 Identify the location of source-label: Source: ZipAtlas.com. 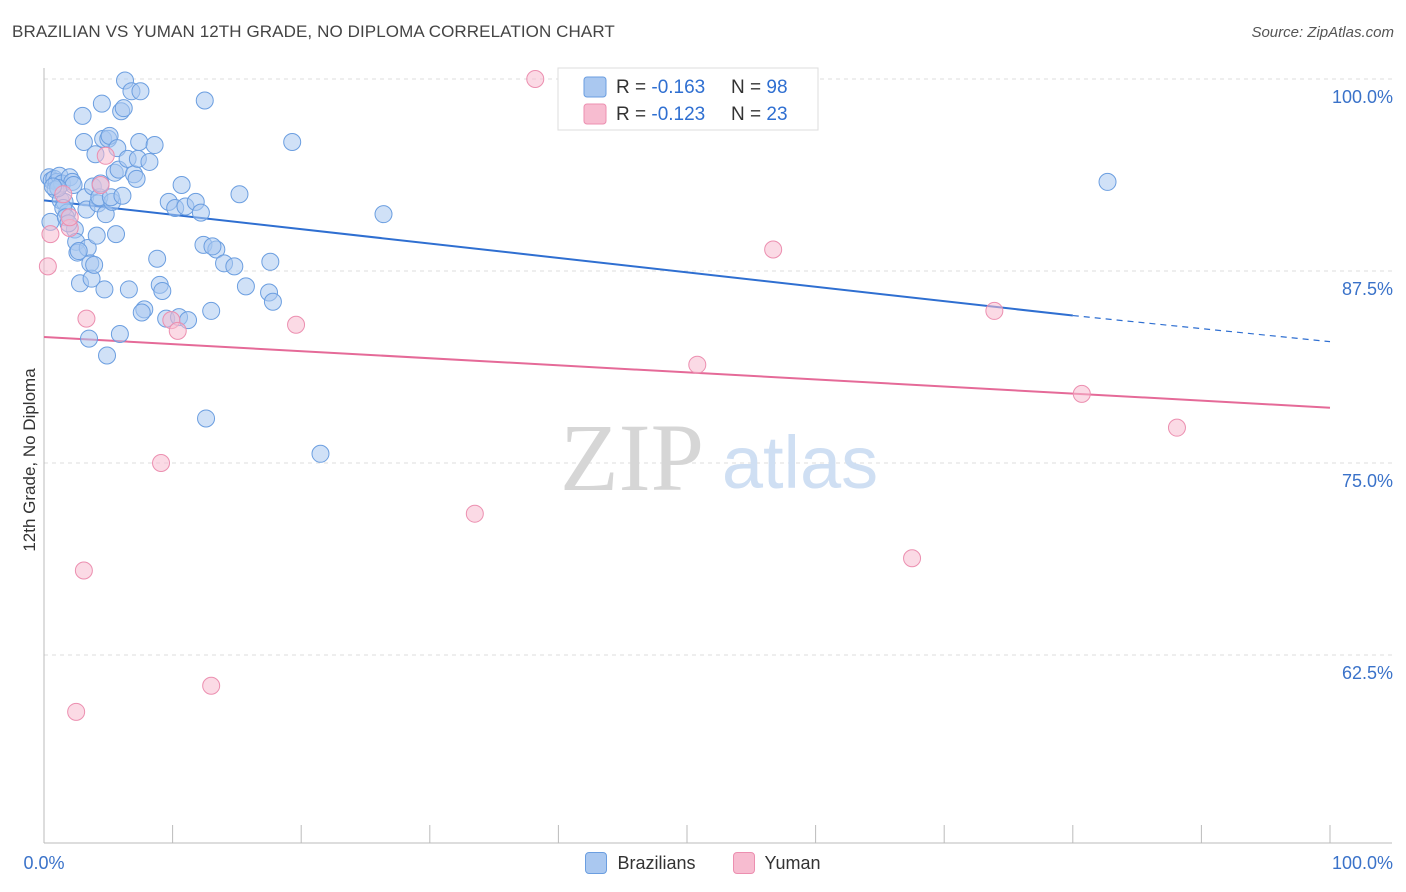
(1322, 32).